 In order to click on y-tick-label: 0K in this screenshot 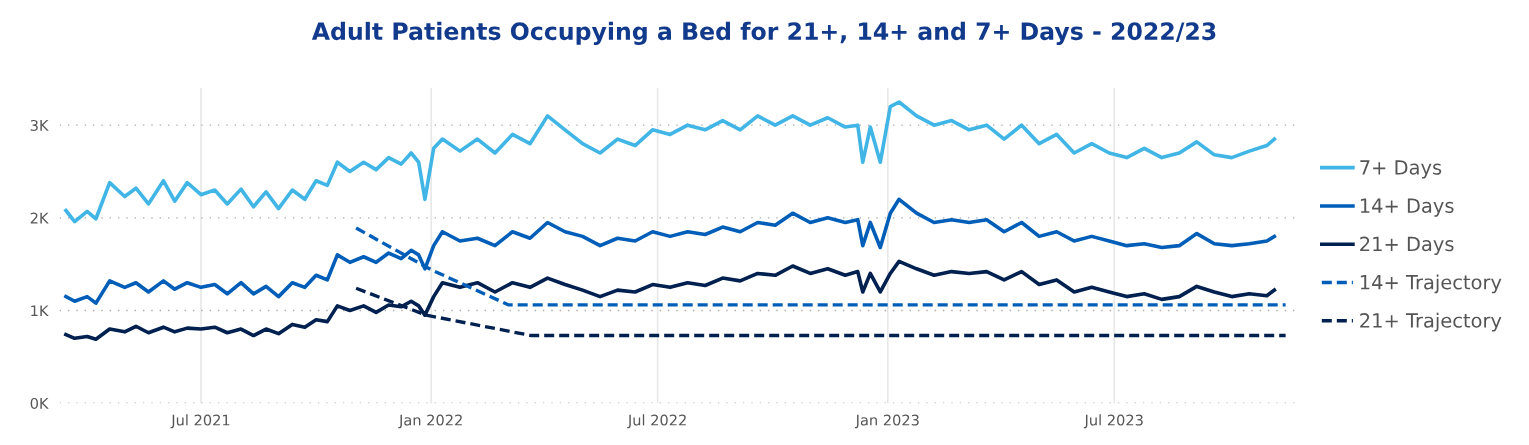, I will do `click(39, 403)`.